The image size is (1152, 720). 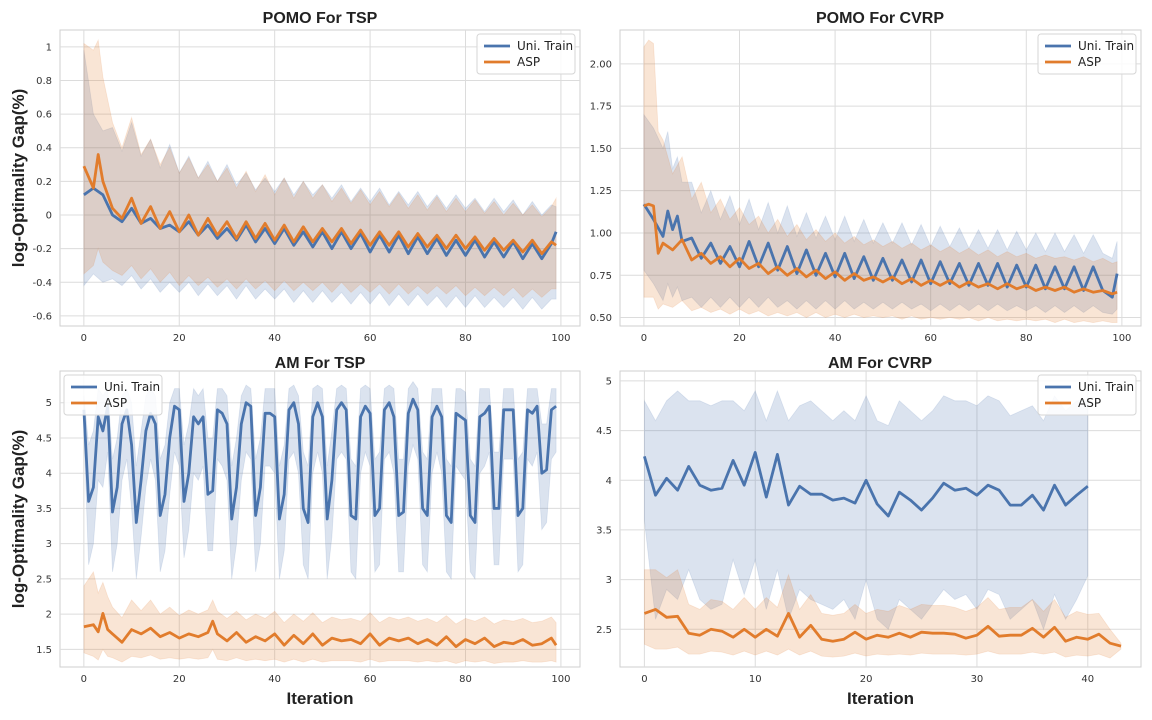 What do you see at coordinates (601, 191) in the screenshot?
I see `y-tick-label: 1.25` at bounding box center [601, 191].